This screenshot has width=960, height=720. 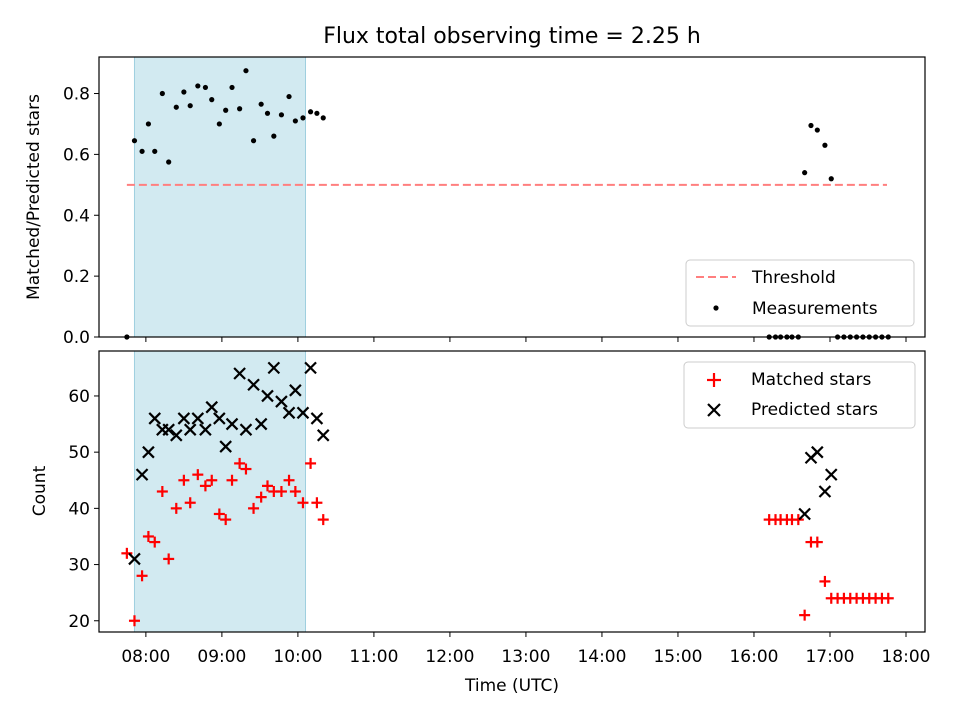 What do you see at coordinates (79, 453) in the screenshot?
I see `bottom-y-tick-label: 50` at bounding box center [79, 453].